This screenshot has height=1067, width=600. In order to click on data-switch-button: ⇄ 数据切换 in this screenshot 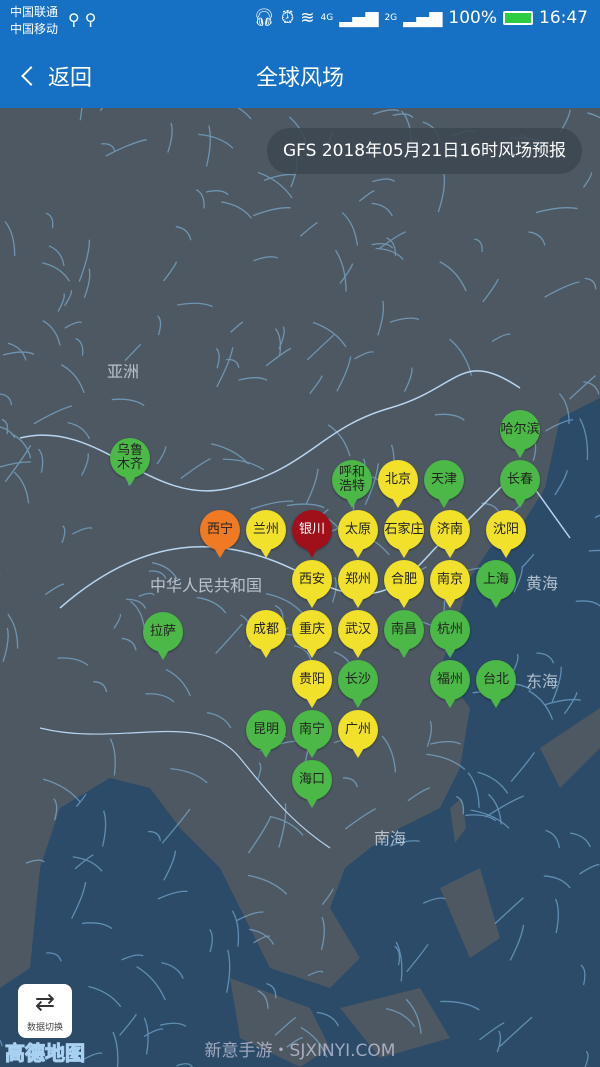, I will do `click(45, 1011)`.